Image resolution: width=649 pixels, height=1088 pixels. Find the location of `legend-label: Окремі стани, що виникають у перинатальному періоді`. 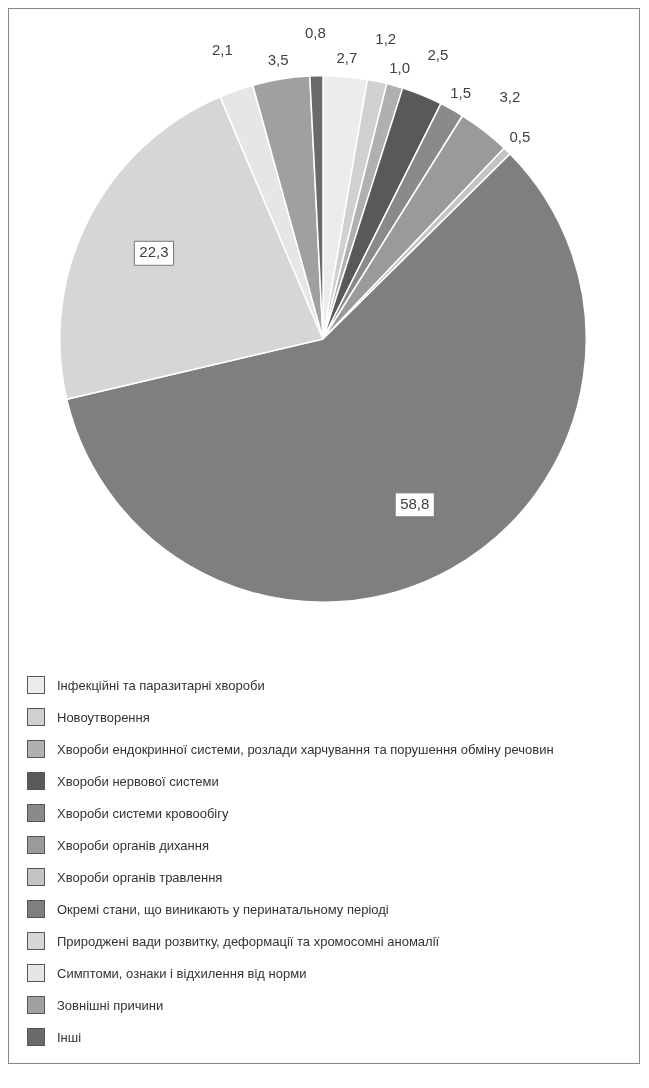

legend-label: Окремі стани, що виникають у перинатальному періоді is located at coordinates (223, 909).